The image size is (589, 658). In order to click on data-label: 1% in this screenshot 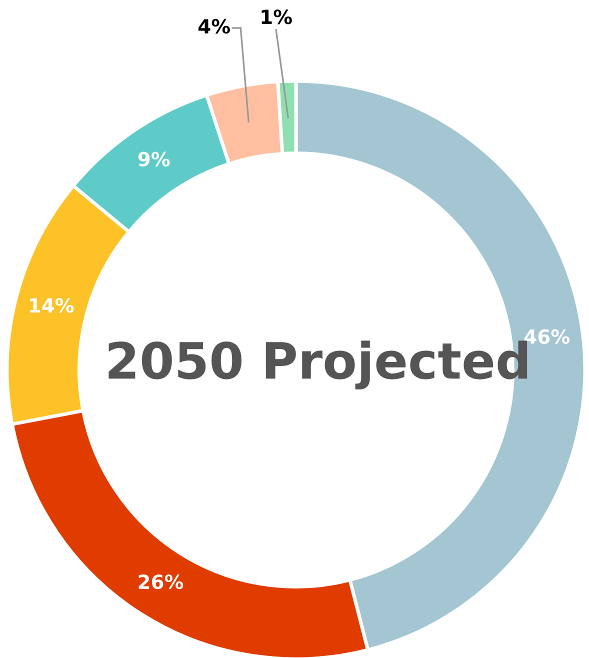, I will do `click(277, 17)`.